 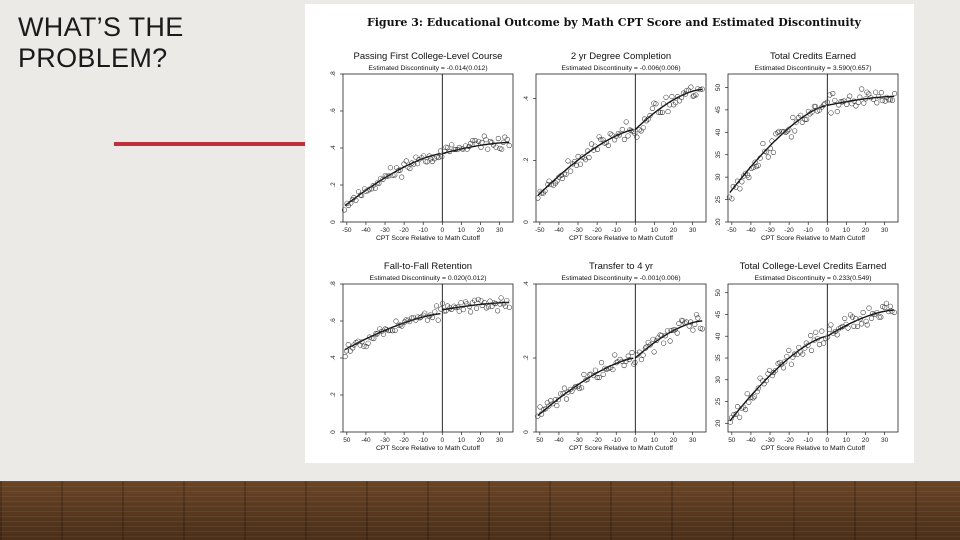 I want to click on y-tick-label: .2, so click(x=333, y=185).